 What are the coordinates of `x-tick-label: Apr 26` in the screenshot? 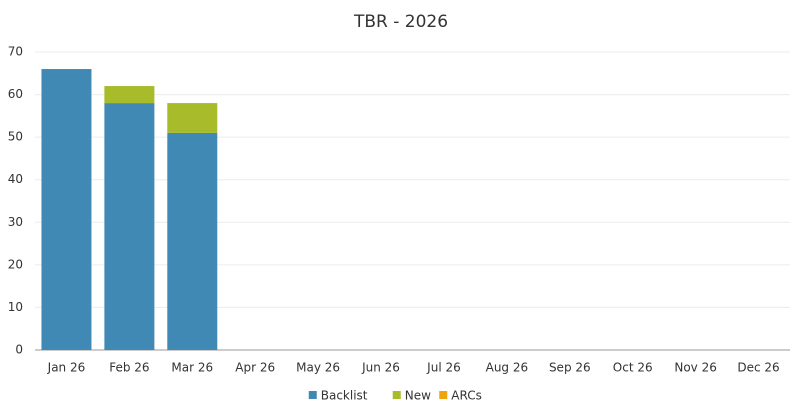 It's located at (255, 368).